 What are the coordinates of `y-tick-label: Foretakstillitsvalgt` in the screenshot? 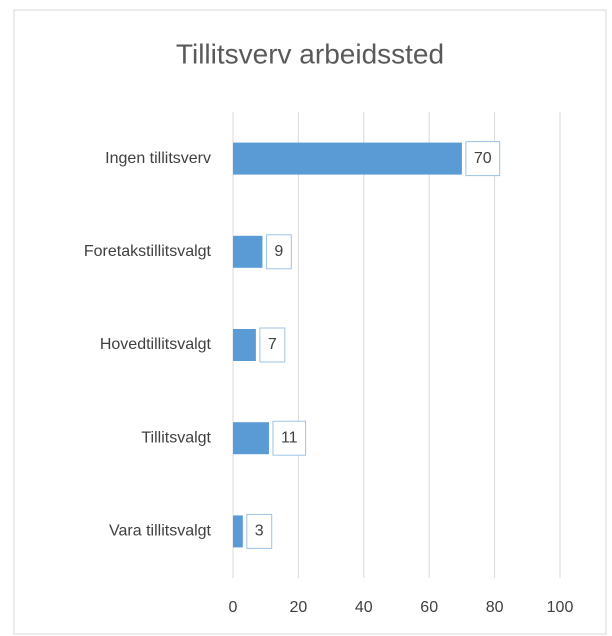 It's located at (148, 251).